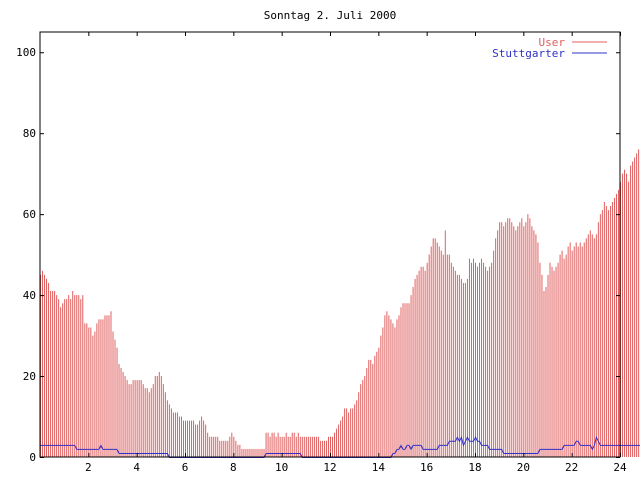 This screenshot has height=480, width=640. I want to click on y-tick-label: 40, so click(29, 295).